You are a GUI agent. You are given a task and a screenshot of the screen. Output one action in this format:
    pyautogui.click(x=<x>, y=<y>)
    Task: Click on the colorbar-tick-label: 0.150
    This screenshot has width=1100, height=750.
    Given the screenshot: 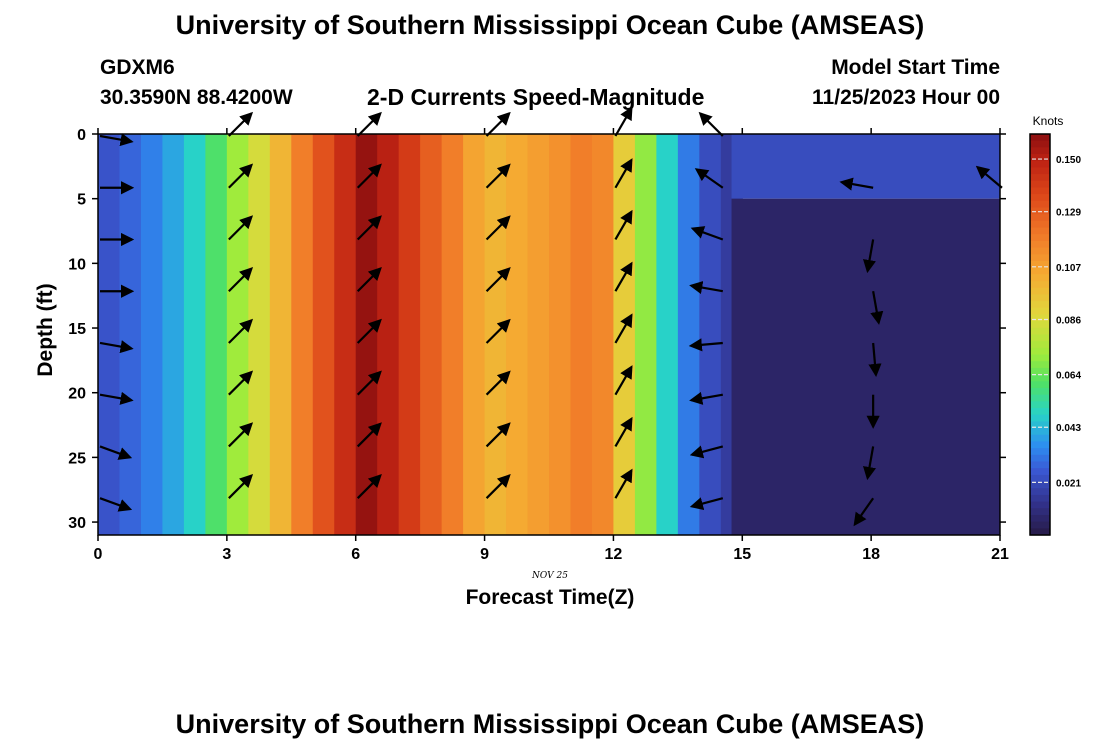 What is the action you would take?
    pyautogui.click(x=1068, y=160)
    